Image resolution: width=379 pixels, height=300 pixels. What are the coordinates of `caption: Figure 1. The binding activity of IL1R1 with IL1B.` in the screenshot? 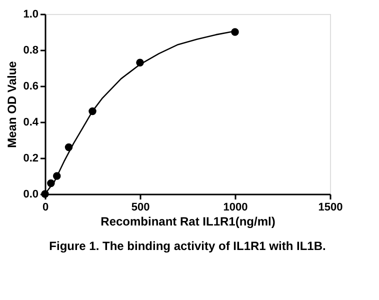 It's located at (187, 246).